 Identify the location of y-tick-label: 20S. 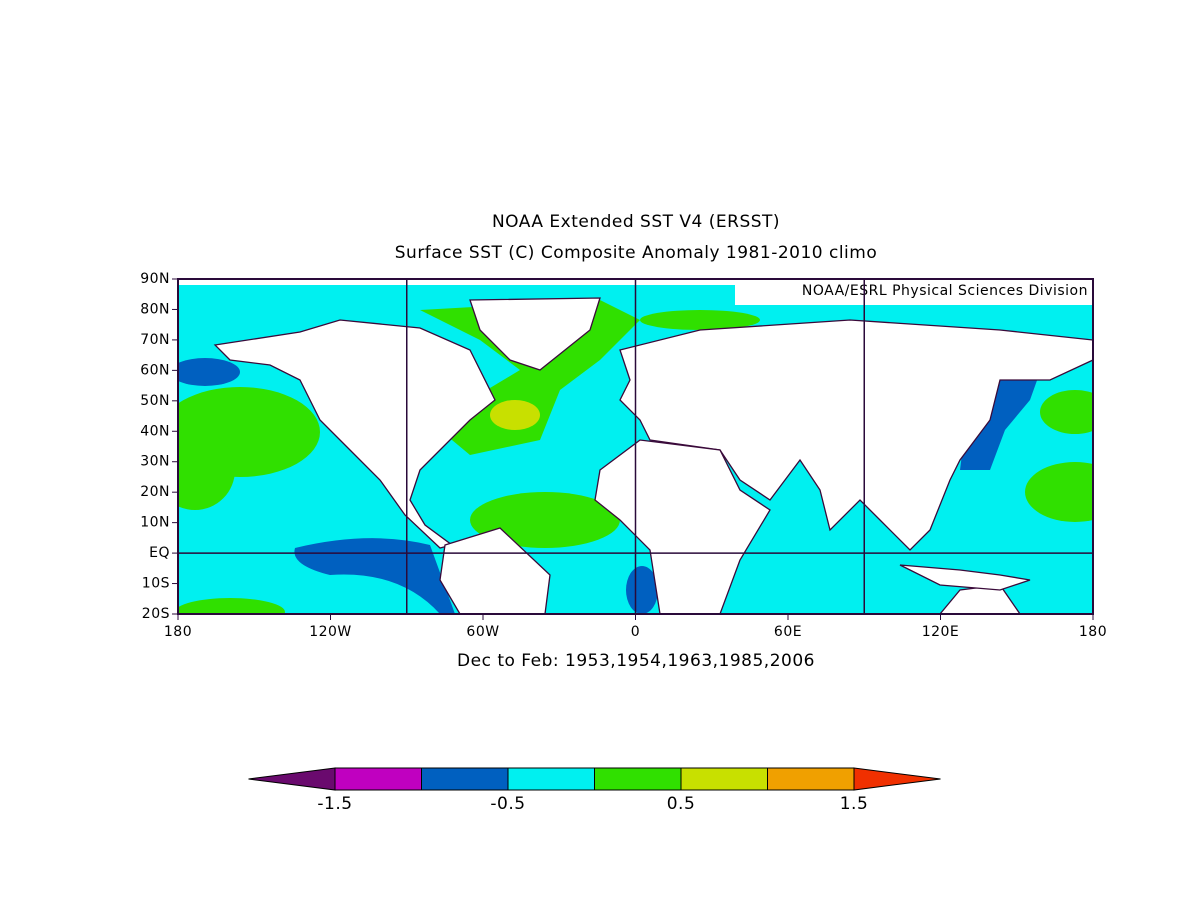
(156, 614).